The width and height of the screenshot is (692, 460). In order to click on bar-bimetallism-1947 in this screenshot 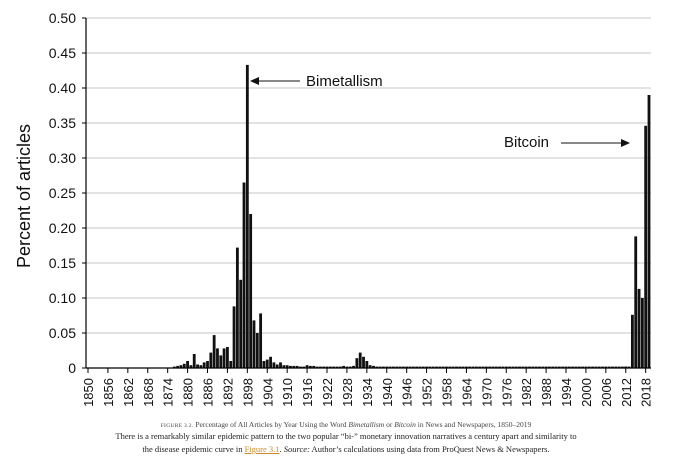, I will do `click(410, 367)`.